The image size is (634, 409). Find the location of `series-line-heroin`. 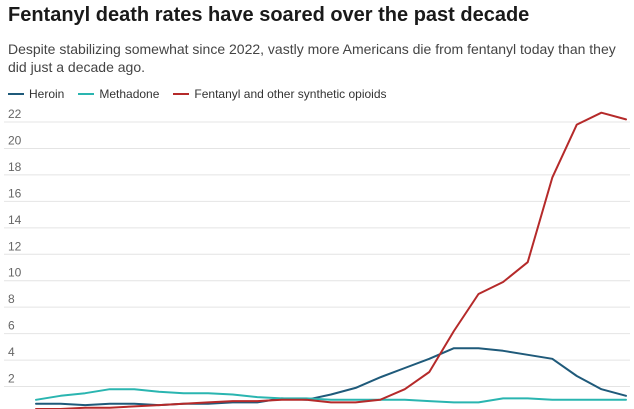

series-line-heroin is located at coordinates (331, 377).